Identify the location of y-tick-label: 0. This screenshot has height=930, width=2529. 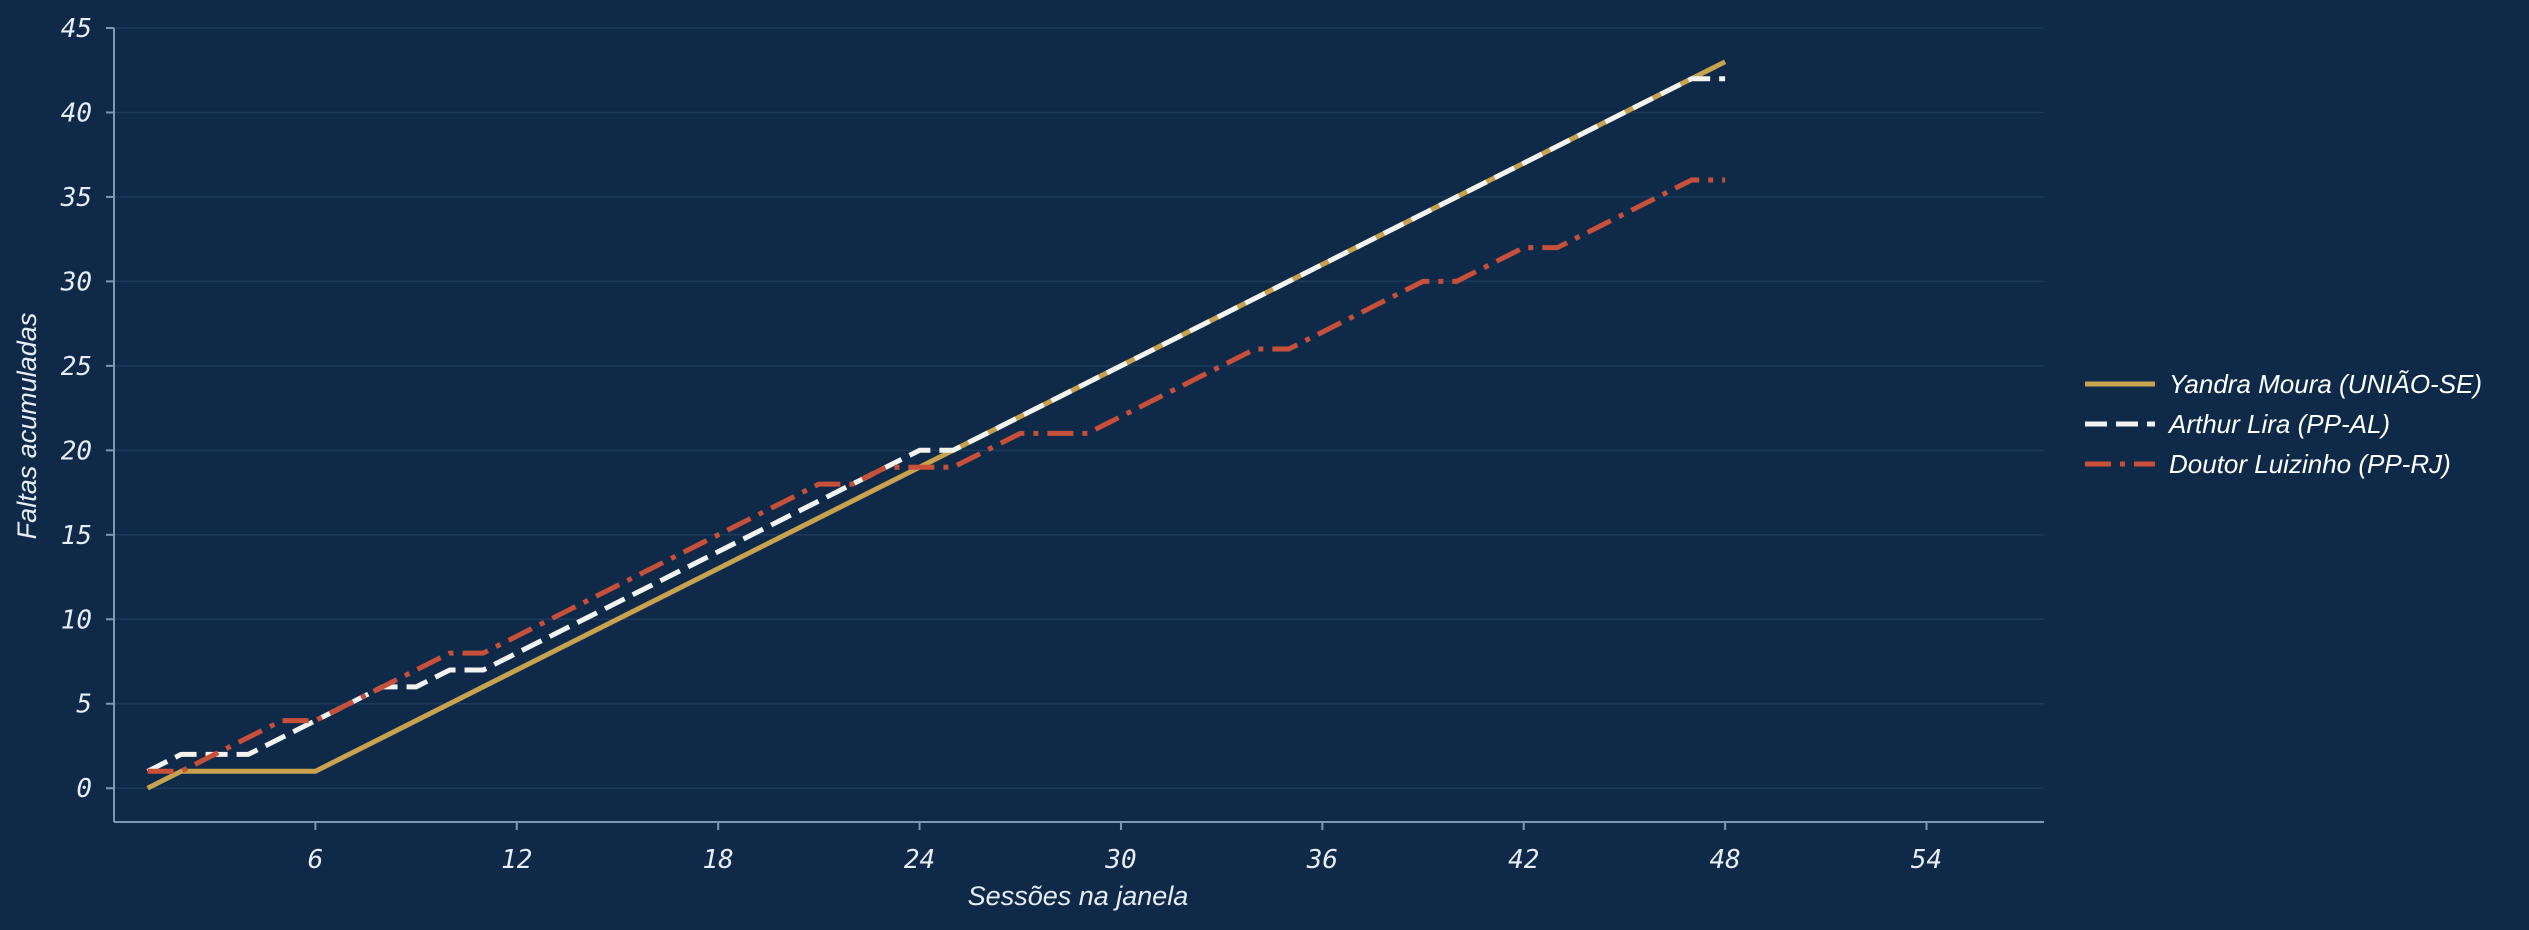
(84, 789).